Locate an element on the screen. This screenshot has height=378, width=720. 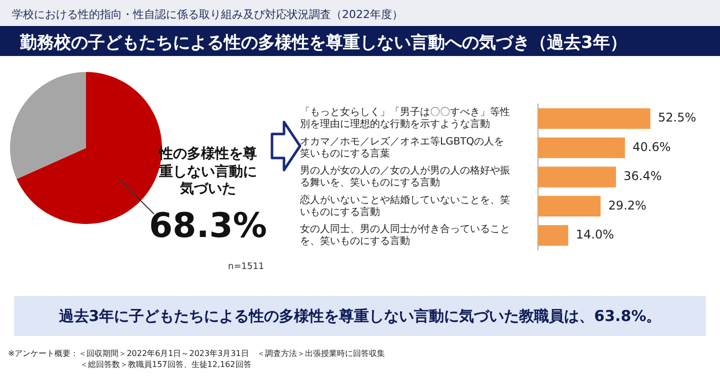
text: 勤務校の子どもたちによる性の多様性を尊重しない言動への気づき（過去3年） is located at coordinates (323, 43).